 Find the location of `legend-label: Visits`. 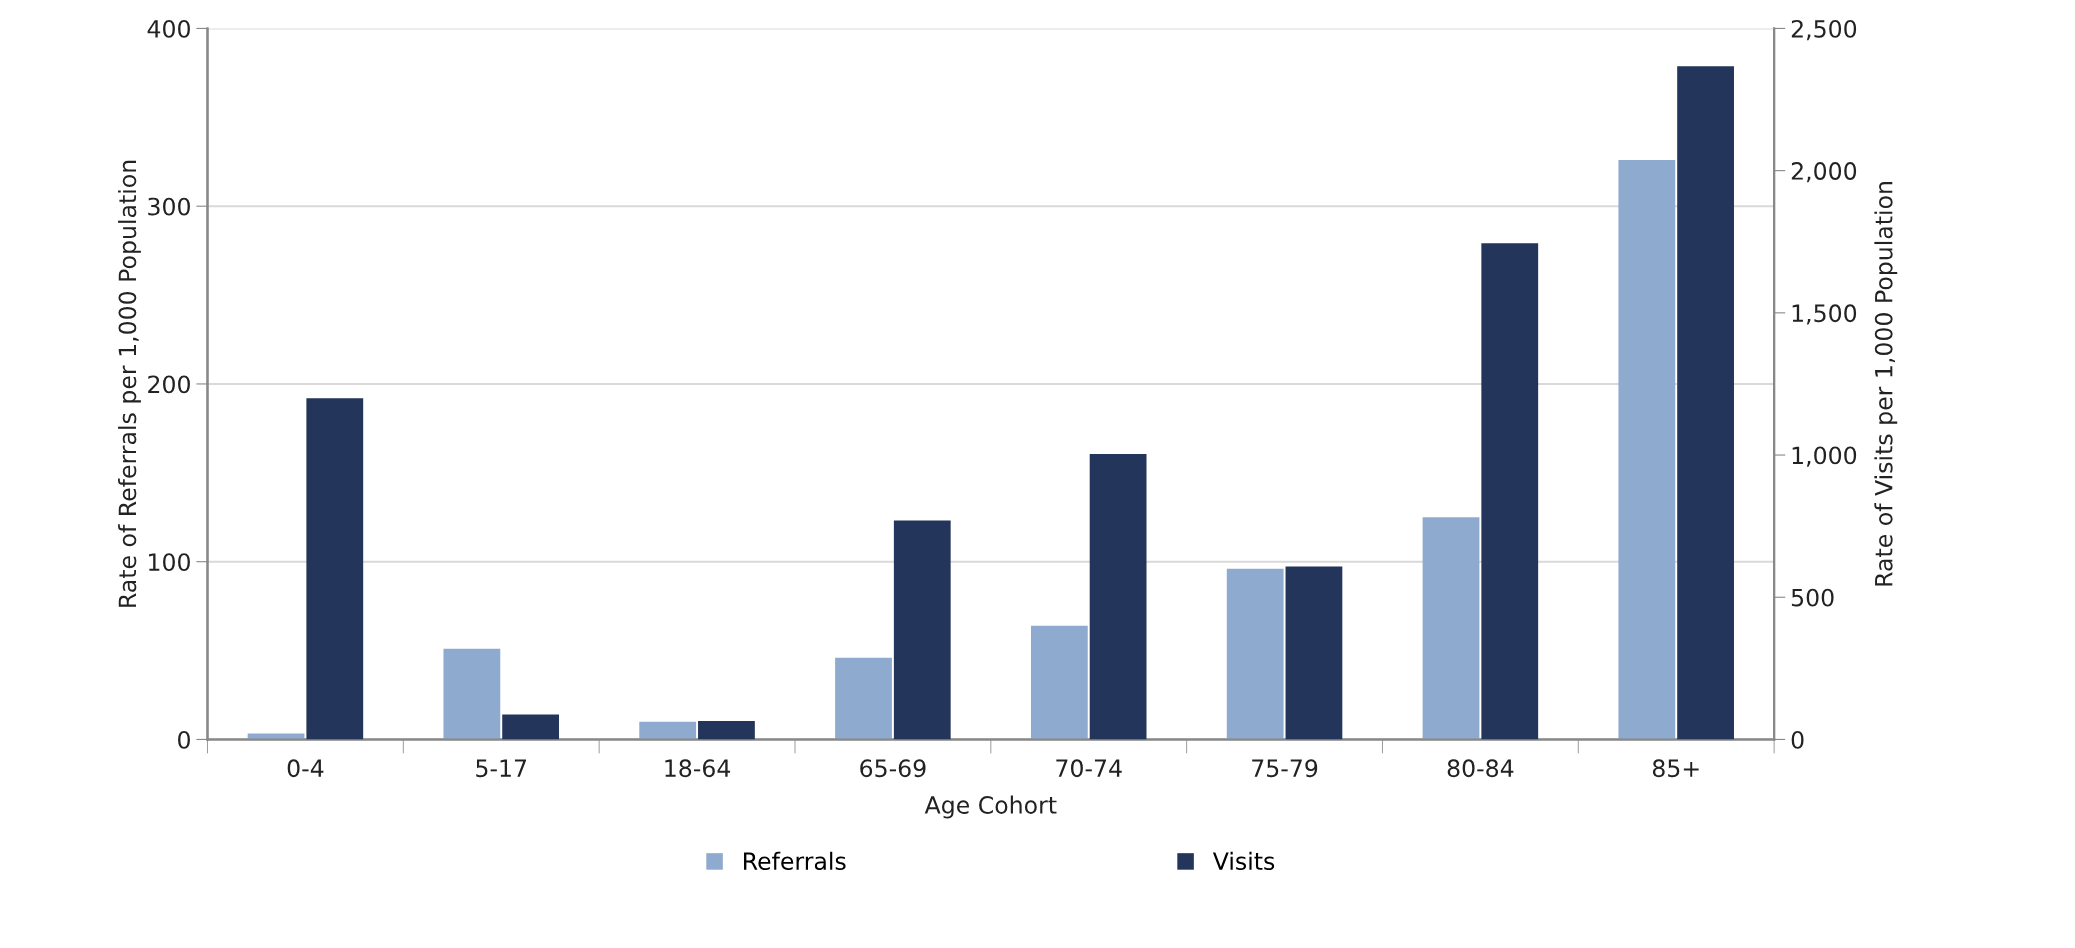

legend-label: Visits is located at coordinates (1243, 861).